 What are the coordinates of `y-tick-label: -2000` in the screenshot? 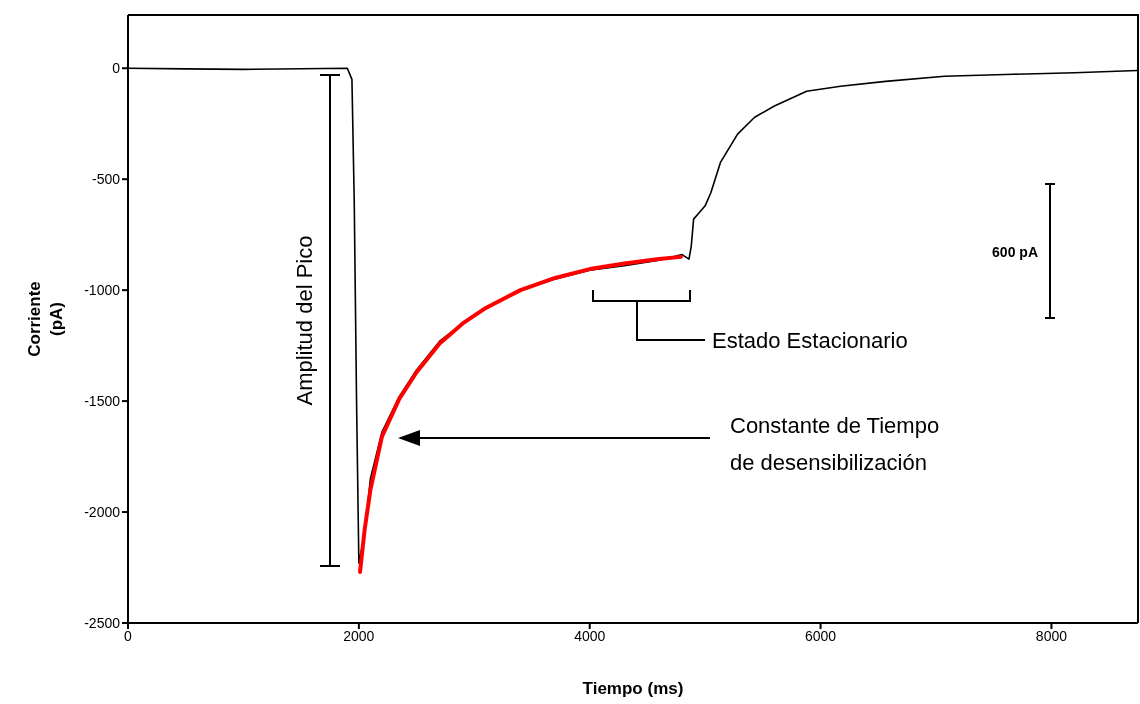 It's located at (102, 512).